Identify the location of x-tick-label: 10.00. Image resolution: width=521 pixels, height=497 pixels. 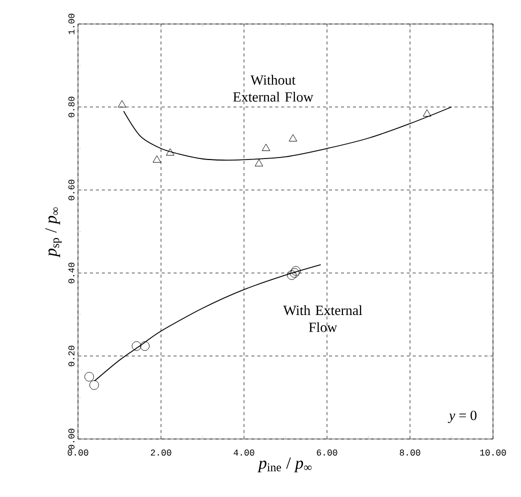
(493, 453).